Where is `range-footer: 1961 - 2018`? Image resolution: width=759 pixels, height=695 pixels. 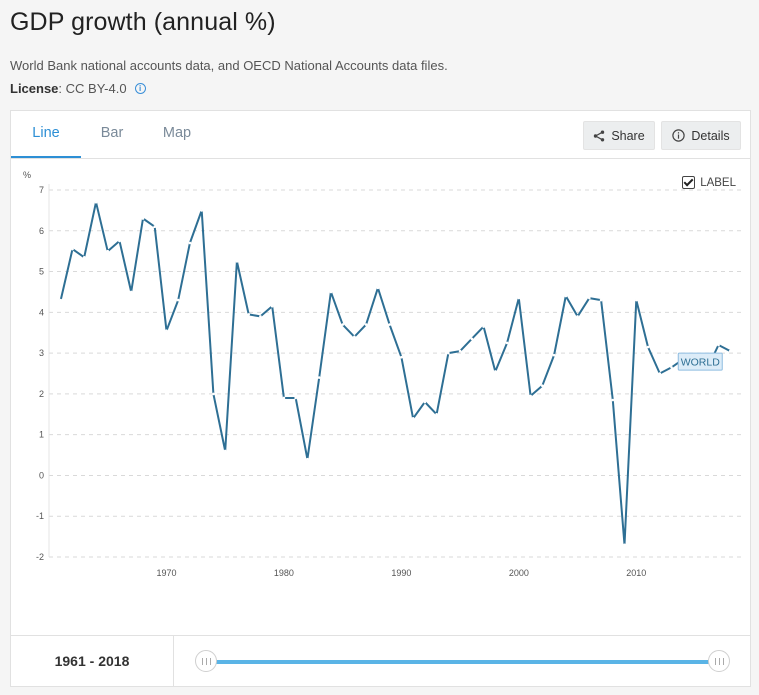
range-footer: 1961 - 2018 is located at coordinates (380, 661).